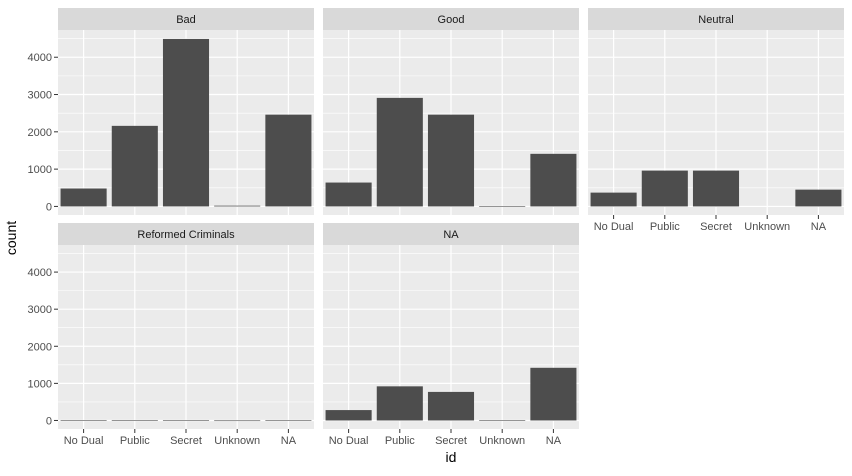 This screenshot has width=852, height=476. What do you see at coordinates (451, 457) in the screenshot?
I see `x-axis-title: id` at bounding box center [451, 457].